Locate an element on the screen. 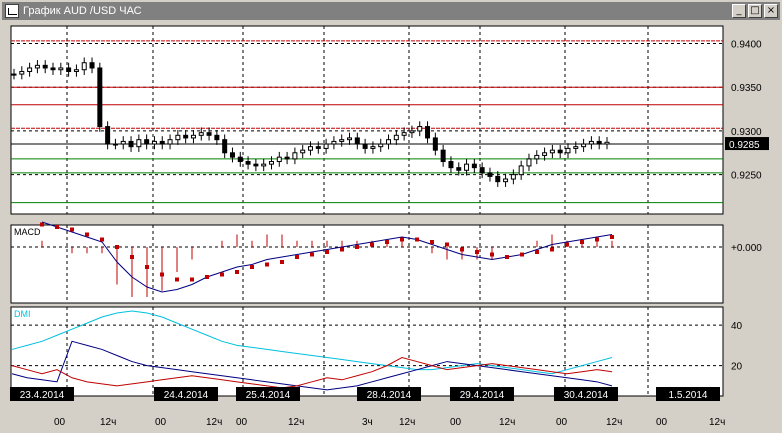 The image size is (782, 433). date-label-4: 28.4.2014 is located at coordinates (389, 394).